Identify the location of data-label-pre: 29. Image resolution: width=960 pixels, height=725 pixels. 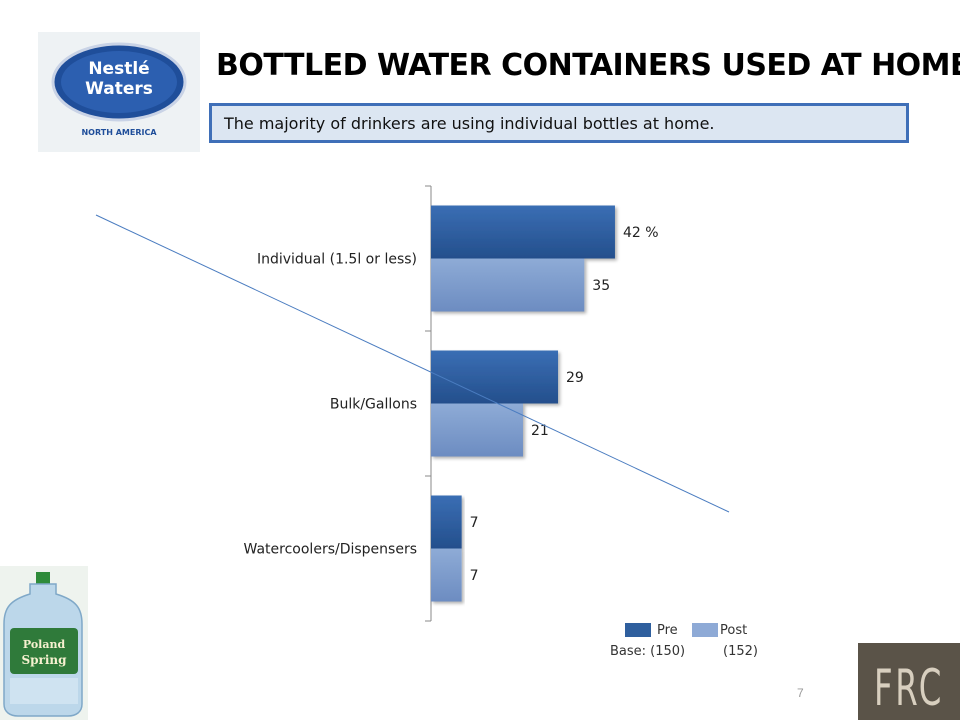
(575, 378).